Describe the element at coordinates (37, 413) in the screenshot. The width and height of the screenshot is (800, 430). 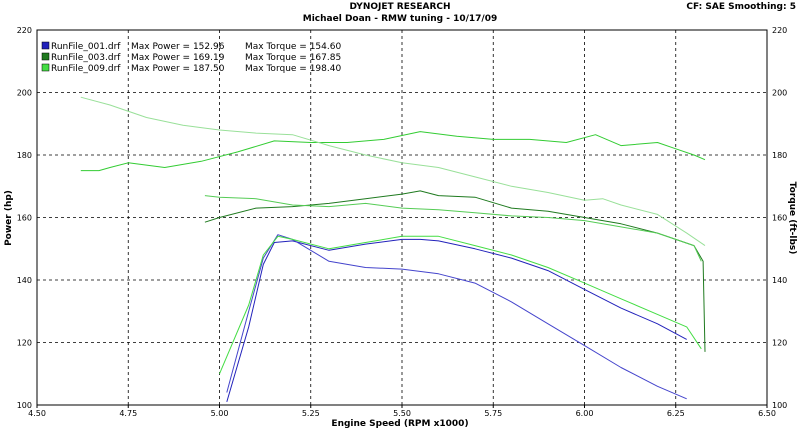
I see `x-tick-label: 4.50` at that location.